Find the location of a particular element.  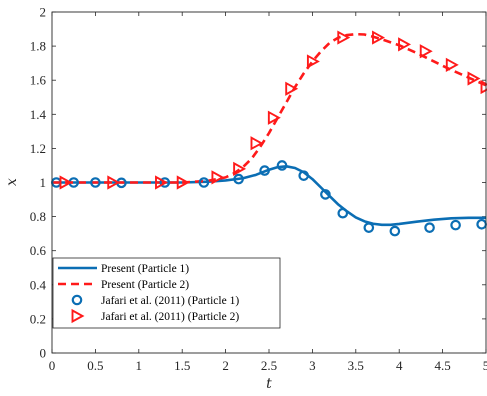

legend-label: Jafari et al. (2011) (Particle 2) is located at coordinates (170, 317).